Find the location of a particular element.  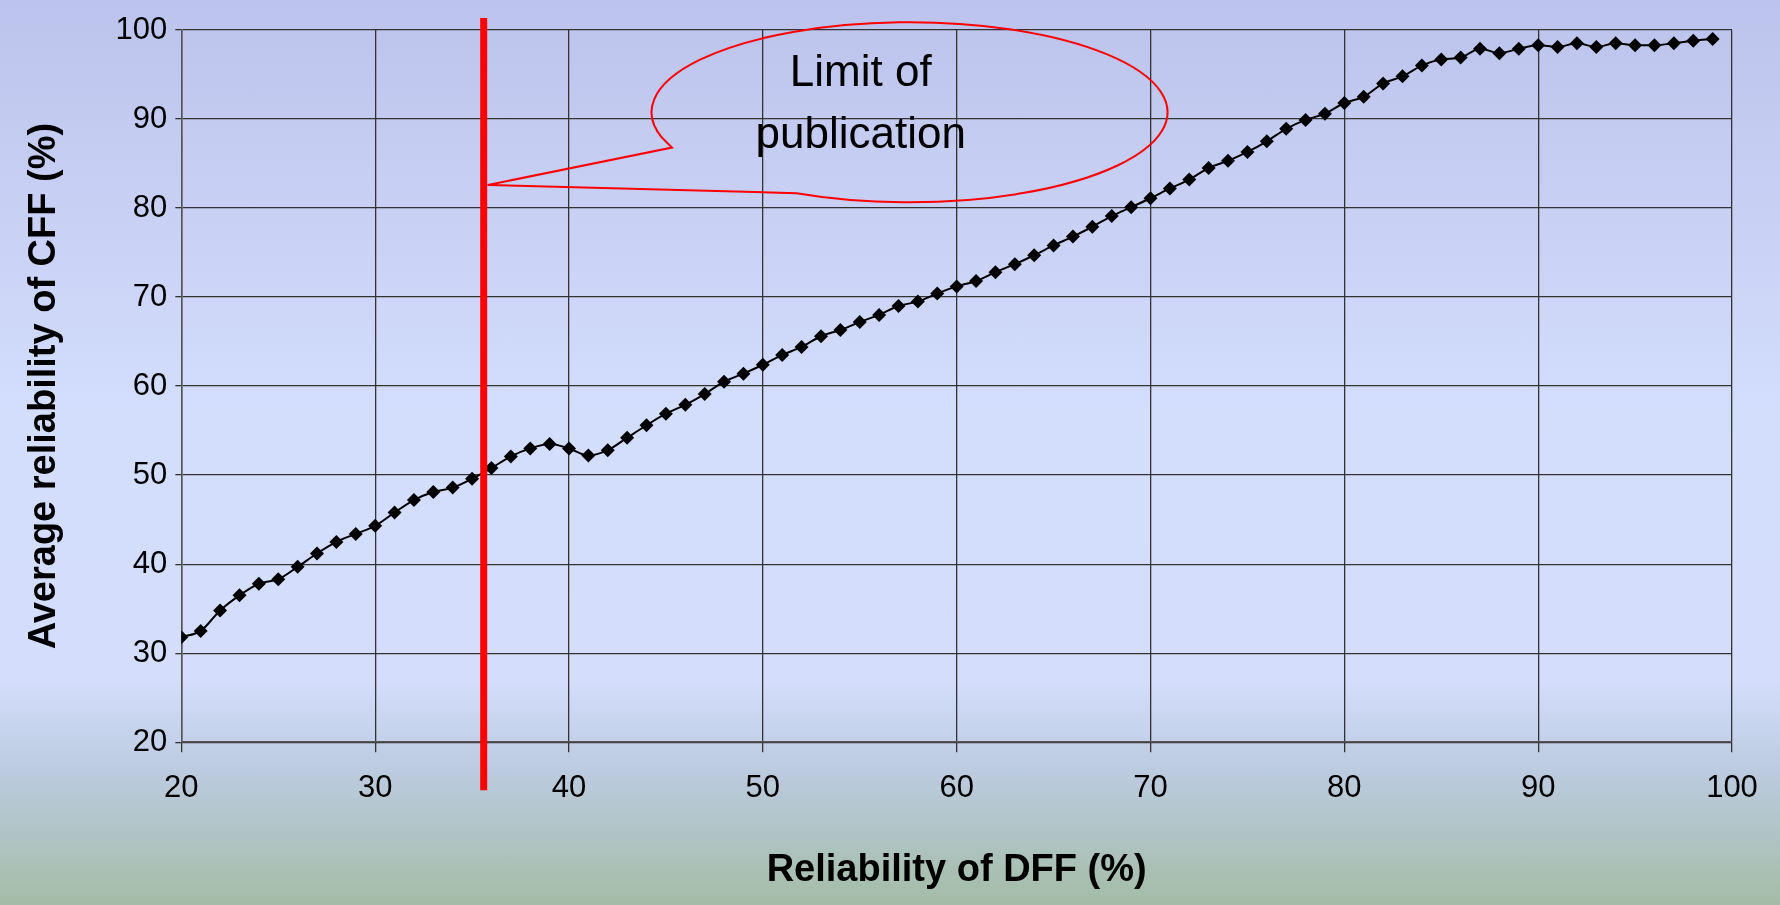

x-tick-label: 90 is located at coordinates (1538, 787).